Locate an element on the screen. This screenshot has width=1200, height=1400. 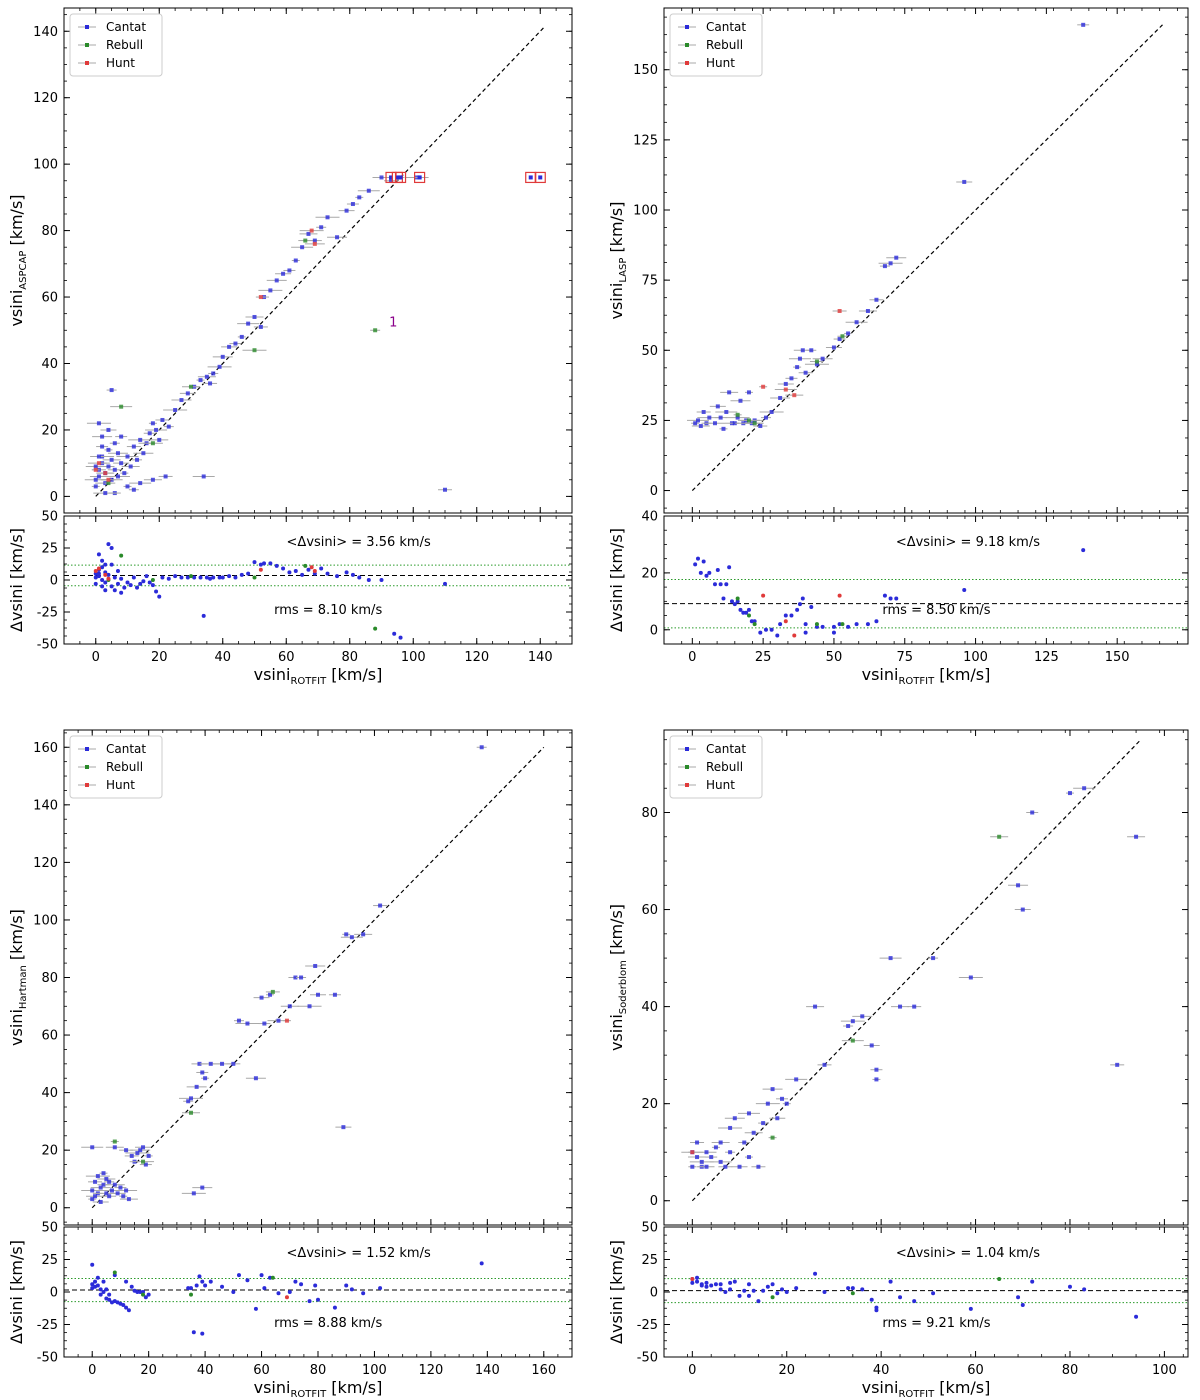
res-ytick-label: 0 is located at coordinates (654, 630).